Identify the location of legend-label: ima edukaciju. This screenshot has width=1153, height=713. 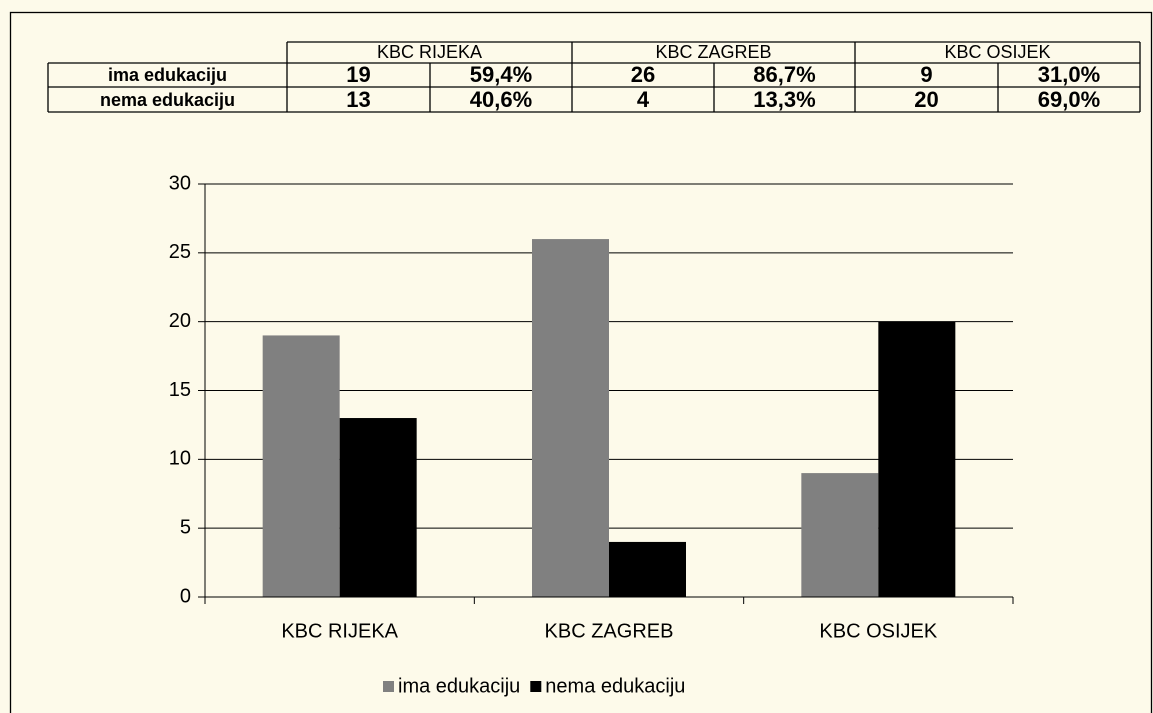
(459, 686).